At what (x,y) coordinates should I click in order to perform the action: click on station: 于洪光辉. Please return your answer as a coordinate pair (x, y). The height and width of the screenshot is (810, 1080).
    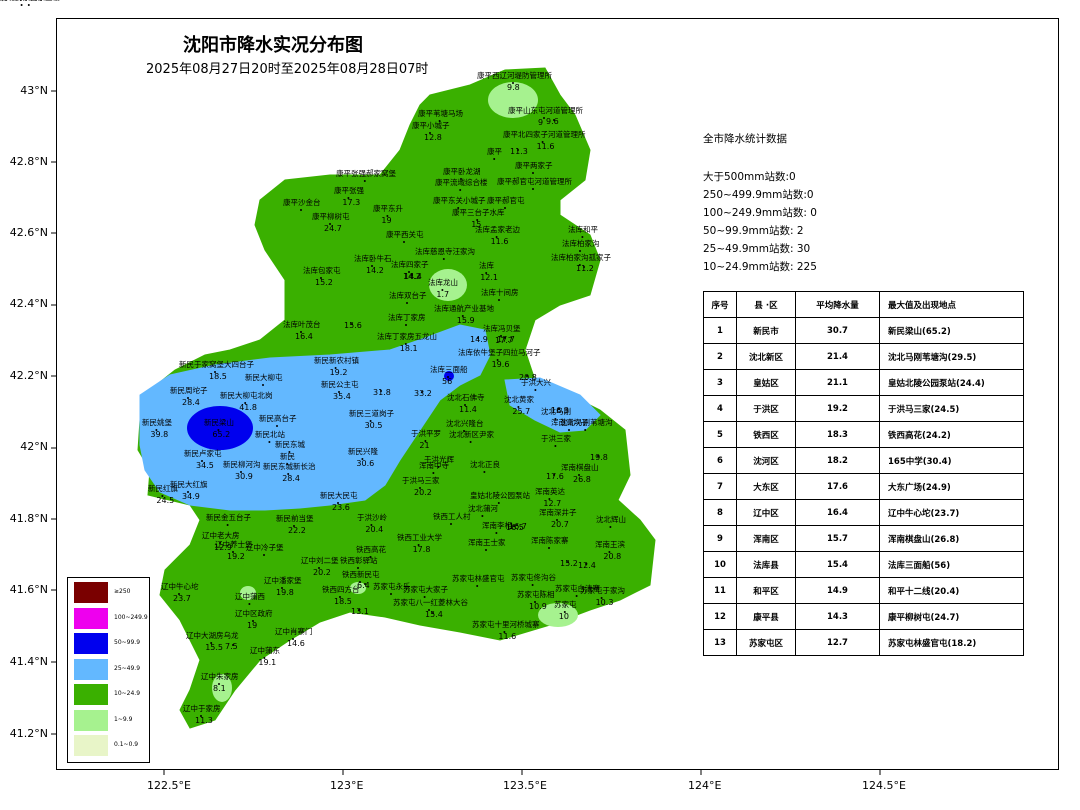
    Looking at the image, I should click on (439, 461).